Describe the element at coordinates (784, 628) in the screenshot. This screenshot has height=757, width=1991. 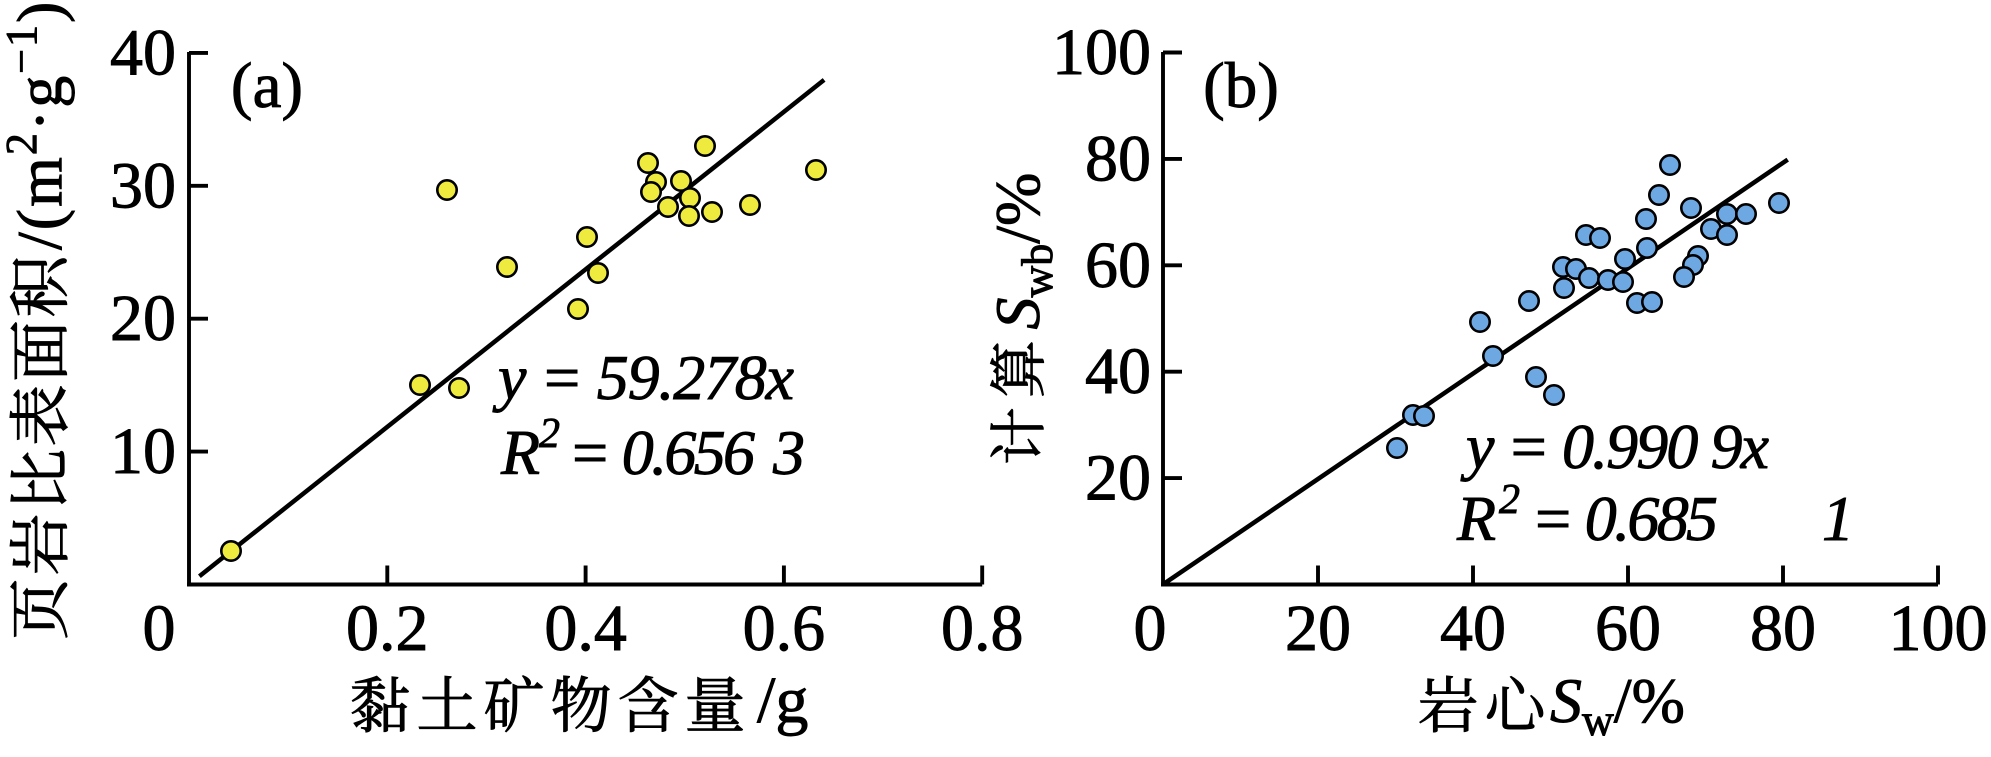
I see `svg-text: 0.6` at that location.